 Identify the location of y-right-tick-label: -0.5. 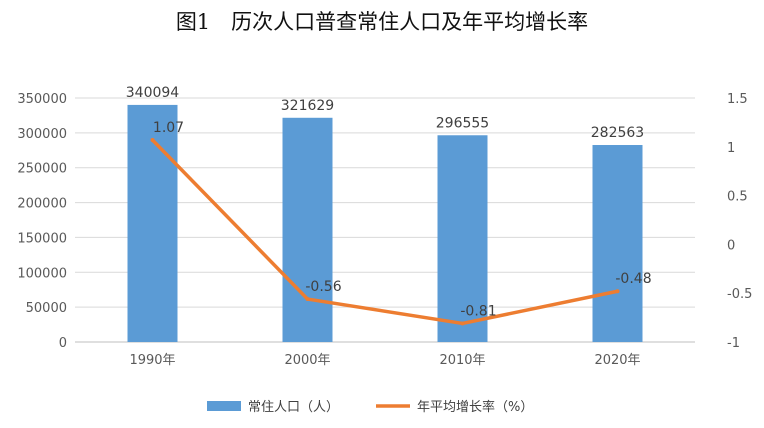
(739, 294).